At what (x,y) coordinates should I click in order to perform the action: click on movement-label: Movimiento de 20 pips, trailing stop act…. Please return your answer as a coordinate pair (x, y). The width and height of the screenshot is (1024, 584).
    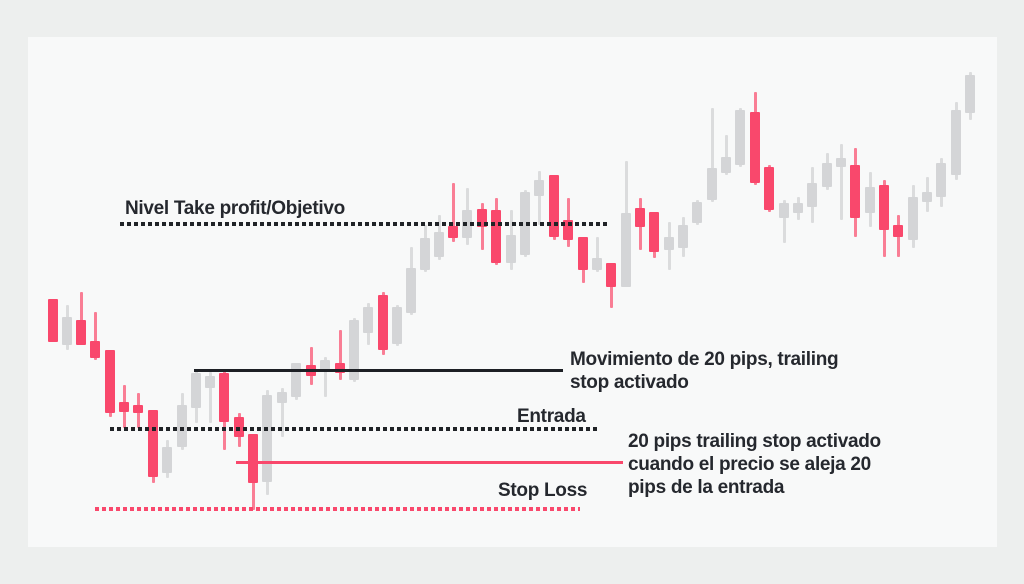
    Looking at the image, I should click on (704, 371).